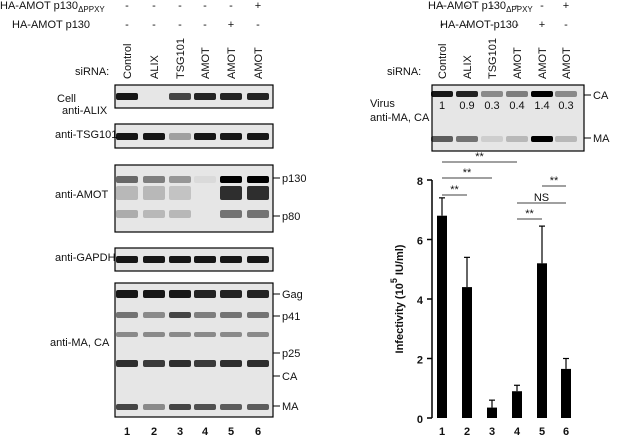 This screenshot has width=617, height=439. What do you see at coordinates (541, 106) in the screenshot?
I see `quantification: 1.4` at bounding box center [541, 106].